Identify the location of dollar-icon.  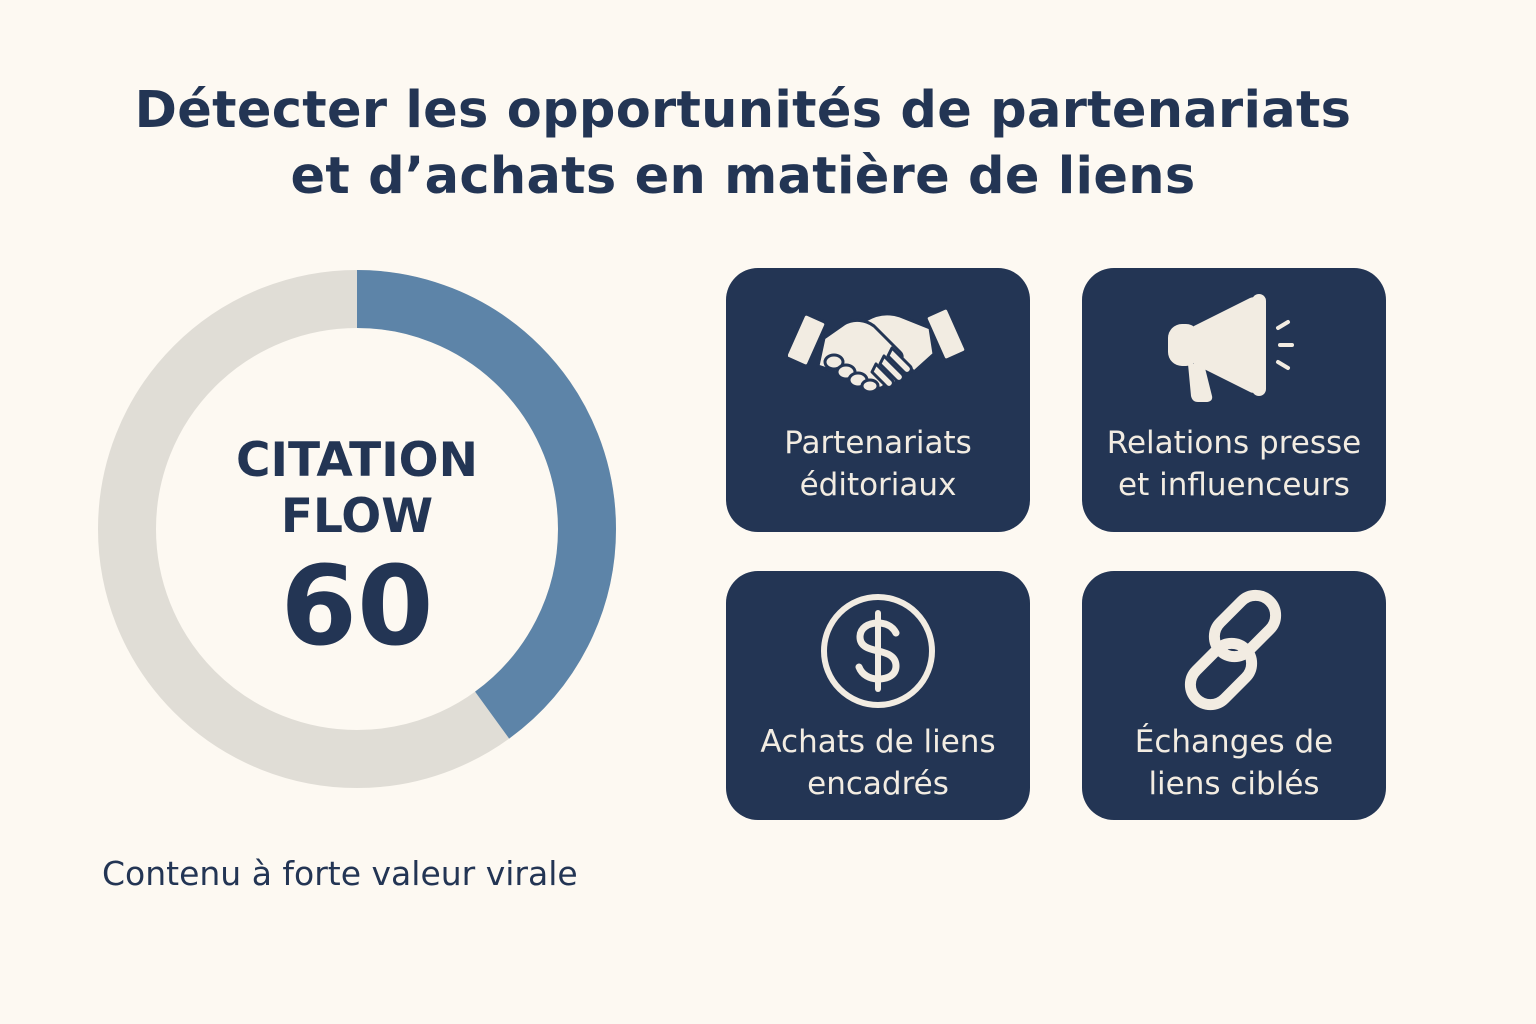
(878, 651).